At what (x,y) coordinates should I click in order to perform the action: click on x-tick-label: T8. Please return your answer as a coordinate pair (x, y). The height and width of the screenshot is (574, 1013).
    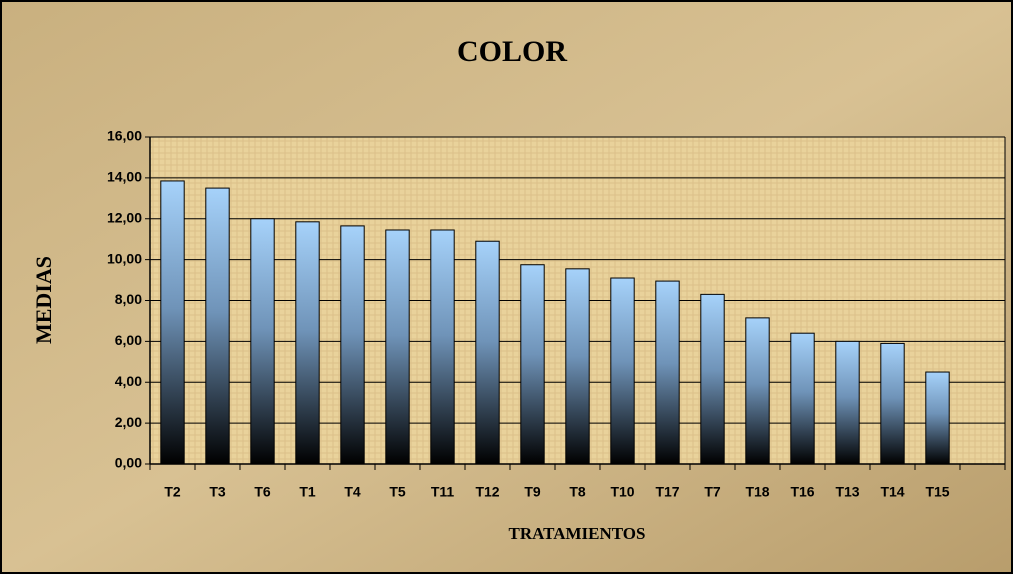
    Looking at the image, I should click on (577, 492).